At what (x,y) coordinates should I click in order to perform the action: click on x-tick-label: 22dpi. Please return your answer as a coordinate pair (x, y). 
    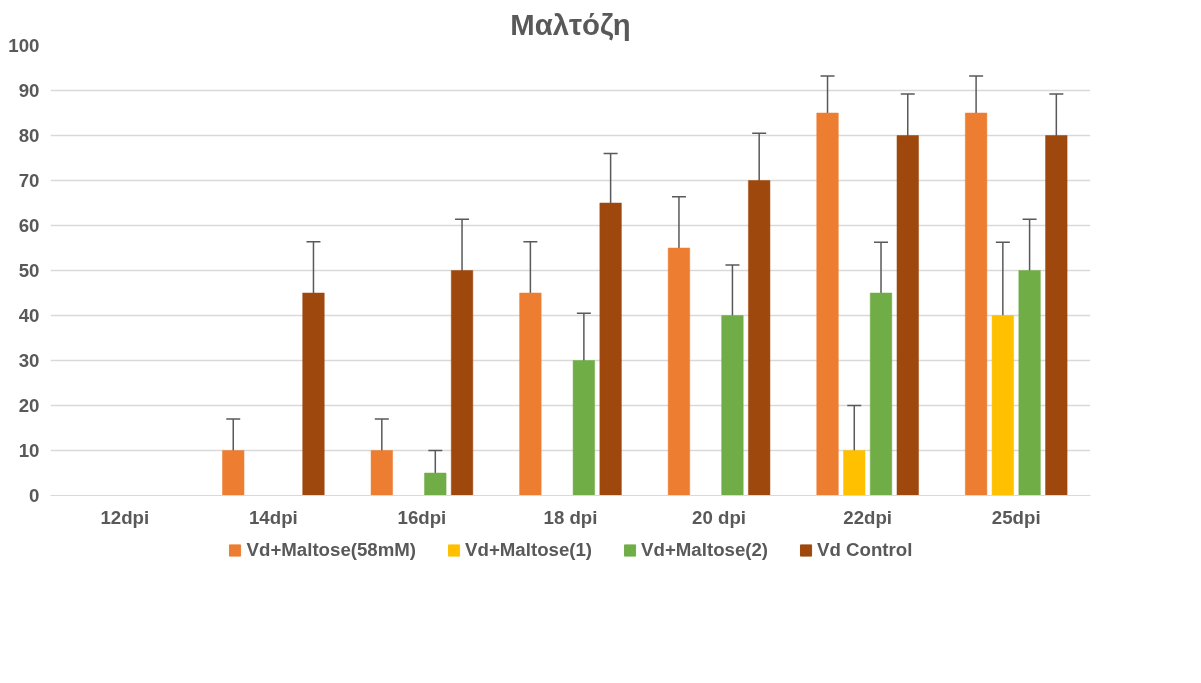
    Looking at the image, I should click on (868, 517).